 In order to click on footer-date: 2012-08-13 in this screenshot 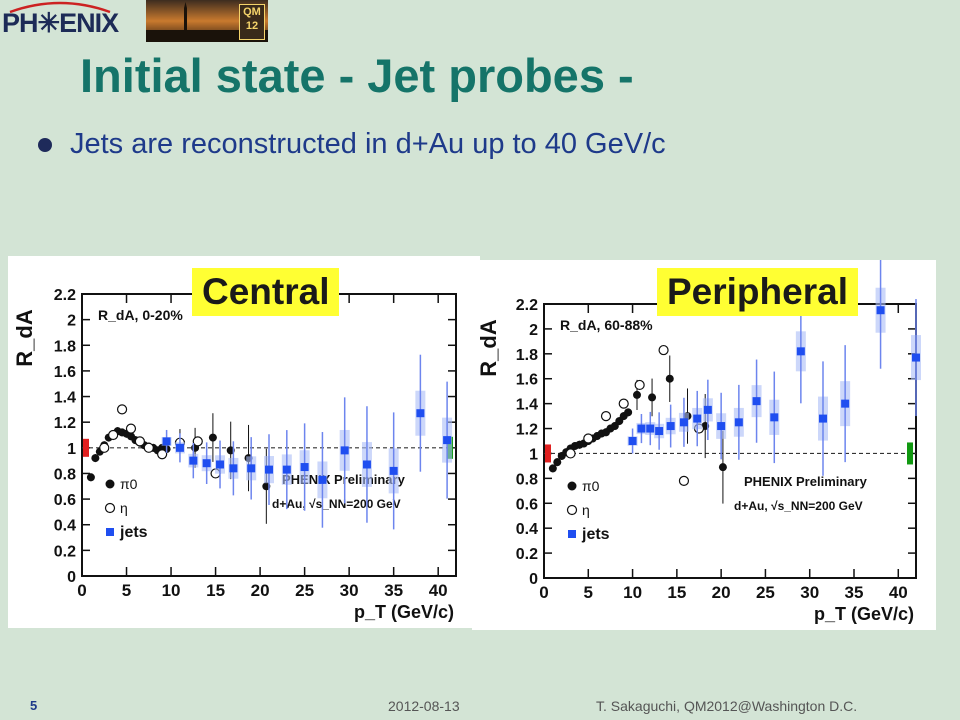, I will do `click(424, 706)`.